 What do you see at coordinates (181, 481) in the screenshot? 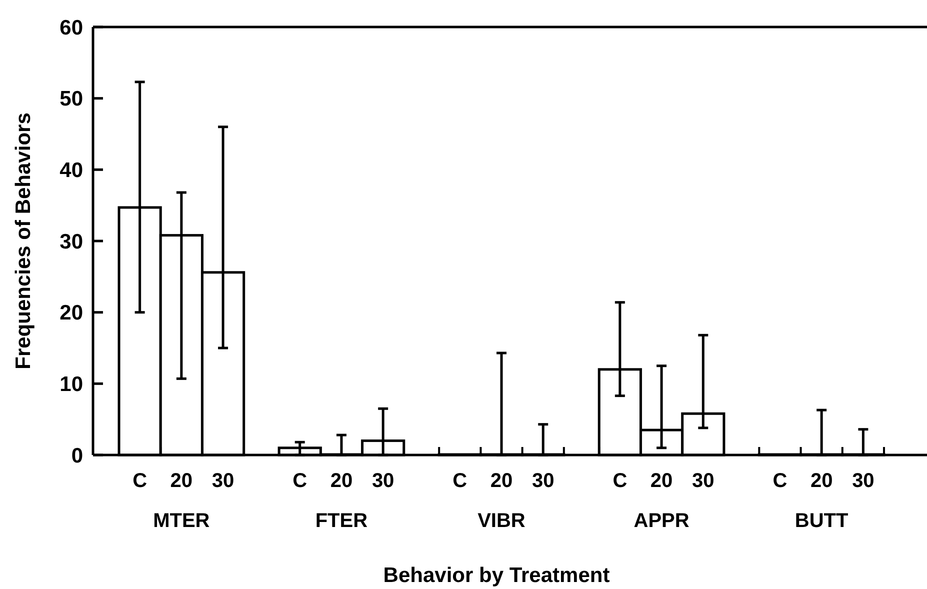
I see `legend-label: 20` at bounding box center [181, 481].